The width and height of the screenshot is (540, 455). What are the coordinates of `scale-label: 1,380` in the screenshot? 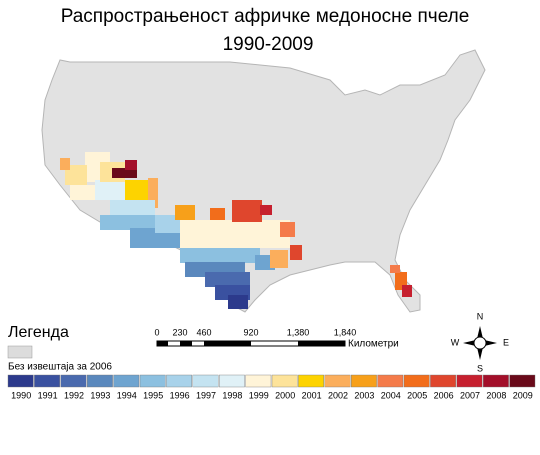 It's located at (298, 332).